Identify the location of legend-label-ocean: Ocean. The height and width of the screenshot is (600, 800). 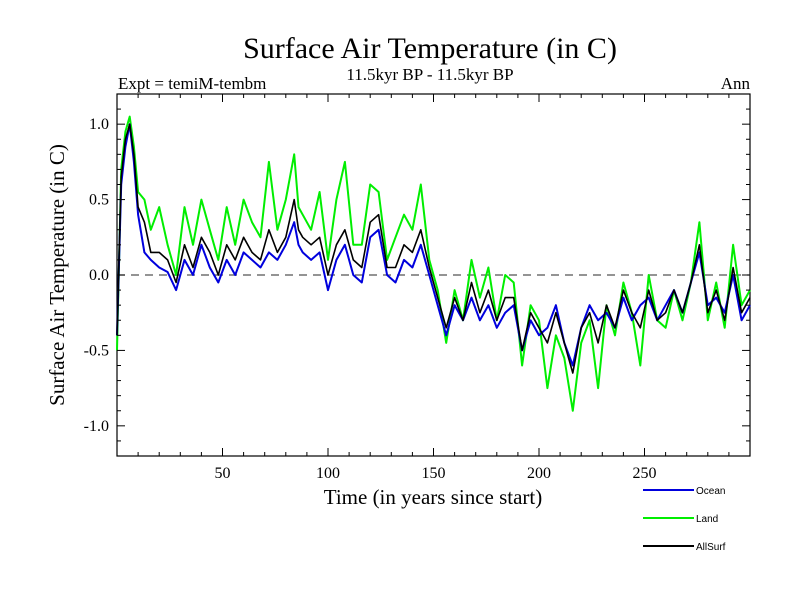
(710, 491).